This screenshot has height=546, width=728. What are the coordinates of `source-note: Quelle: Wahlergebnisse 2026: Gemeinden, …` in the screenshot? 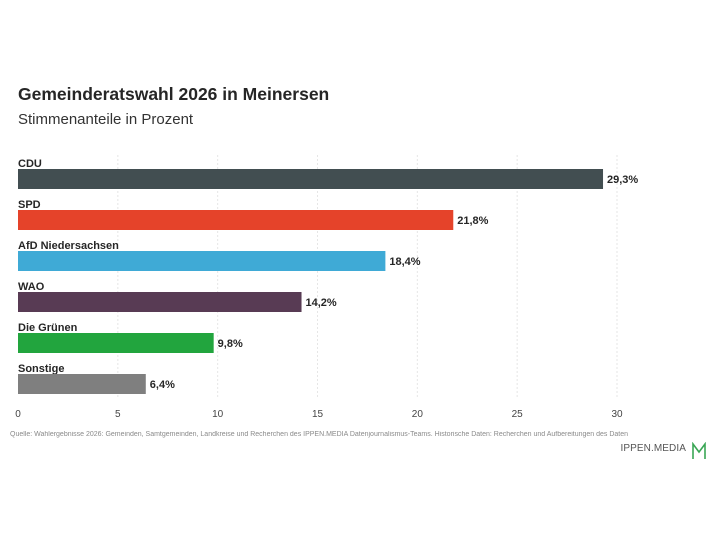 It's located at (319, 434).